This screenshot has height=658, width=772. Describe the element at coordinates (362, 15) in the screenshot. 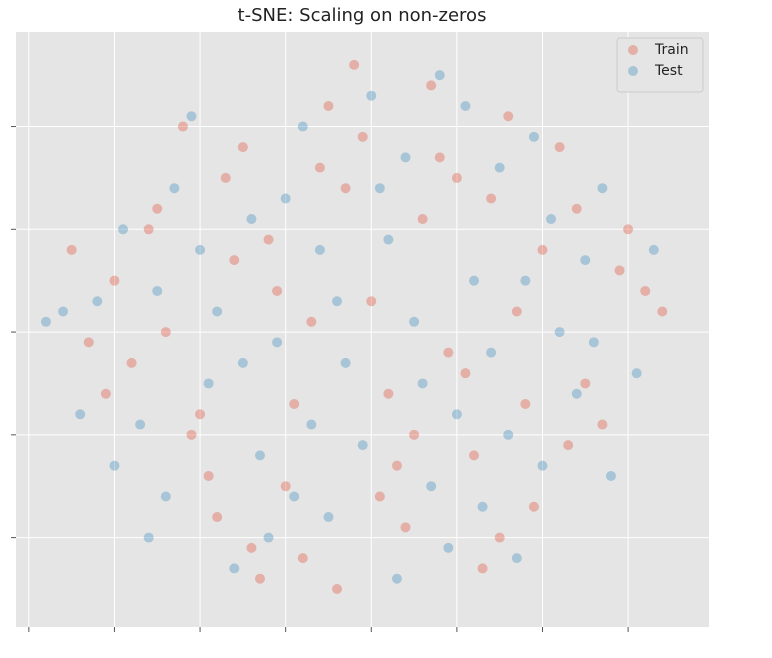

I see `chart-title: t-SNE: Scaling on non-zeros` at that location.